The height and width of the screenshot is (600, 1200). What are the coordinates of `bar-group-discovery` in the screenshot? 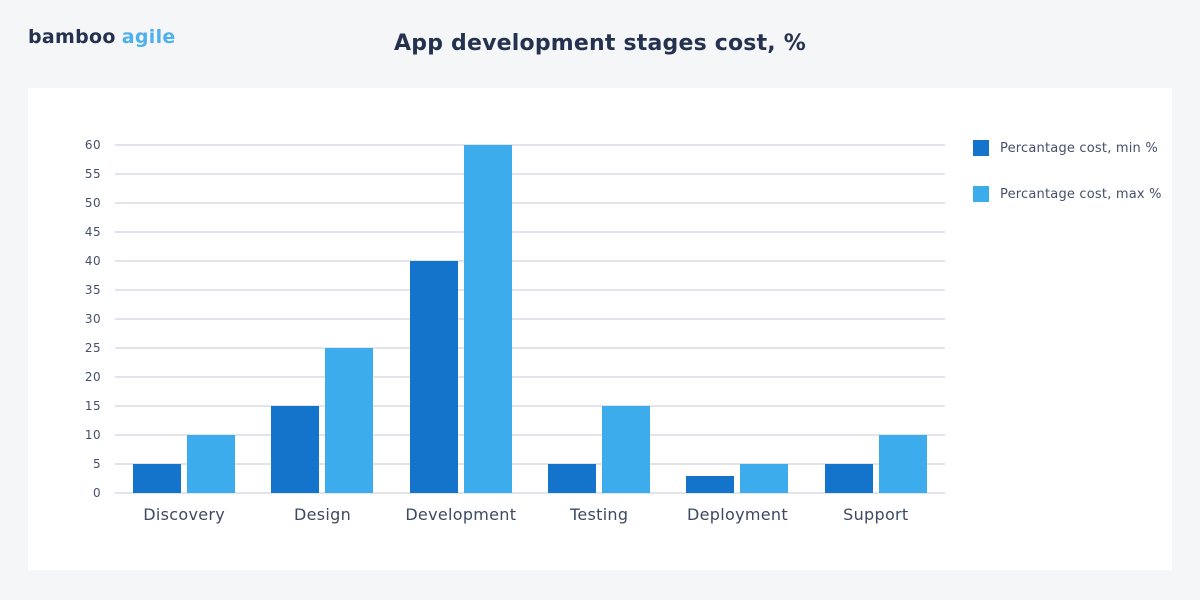 It's located at (184, 319).